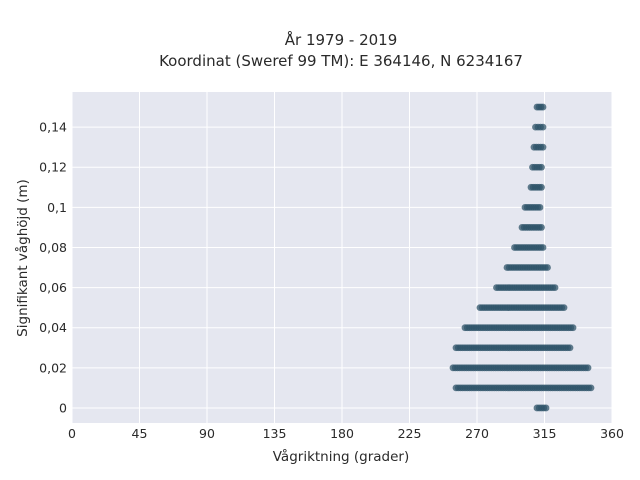  Describe the element at coordinates (72, 433) in the screenshot. I see `x-tick-label: 0` at that location.